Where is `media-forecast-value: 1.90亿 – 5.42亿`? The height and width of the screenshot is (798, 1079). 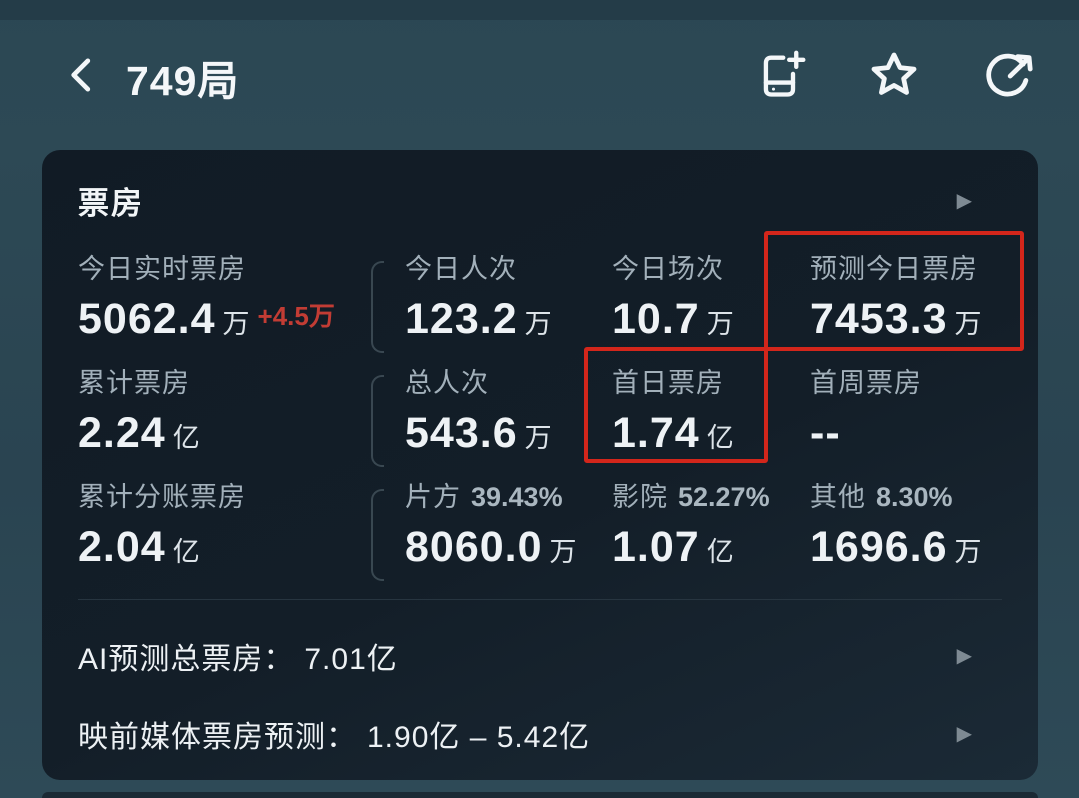
media-forecast-value: 1.90亿 – 5.42亿 is located at coordinates (479, 737).